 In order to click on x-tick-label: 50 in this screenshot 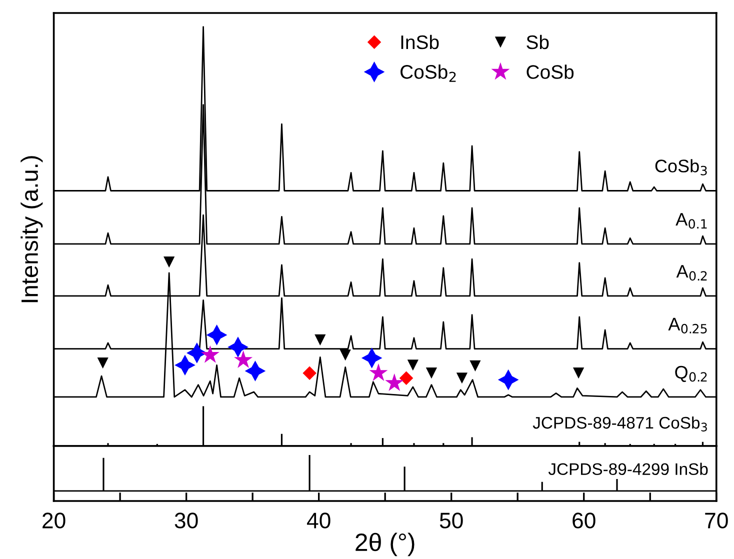, I will do `click(451, 520)`.